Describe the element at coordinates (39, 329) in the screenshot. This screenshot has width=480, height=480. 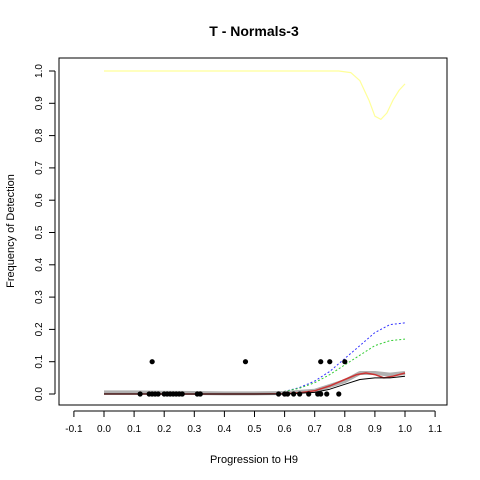
I see `y-tick-label: 0.2` at that location.